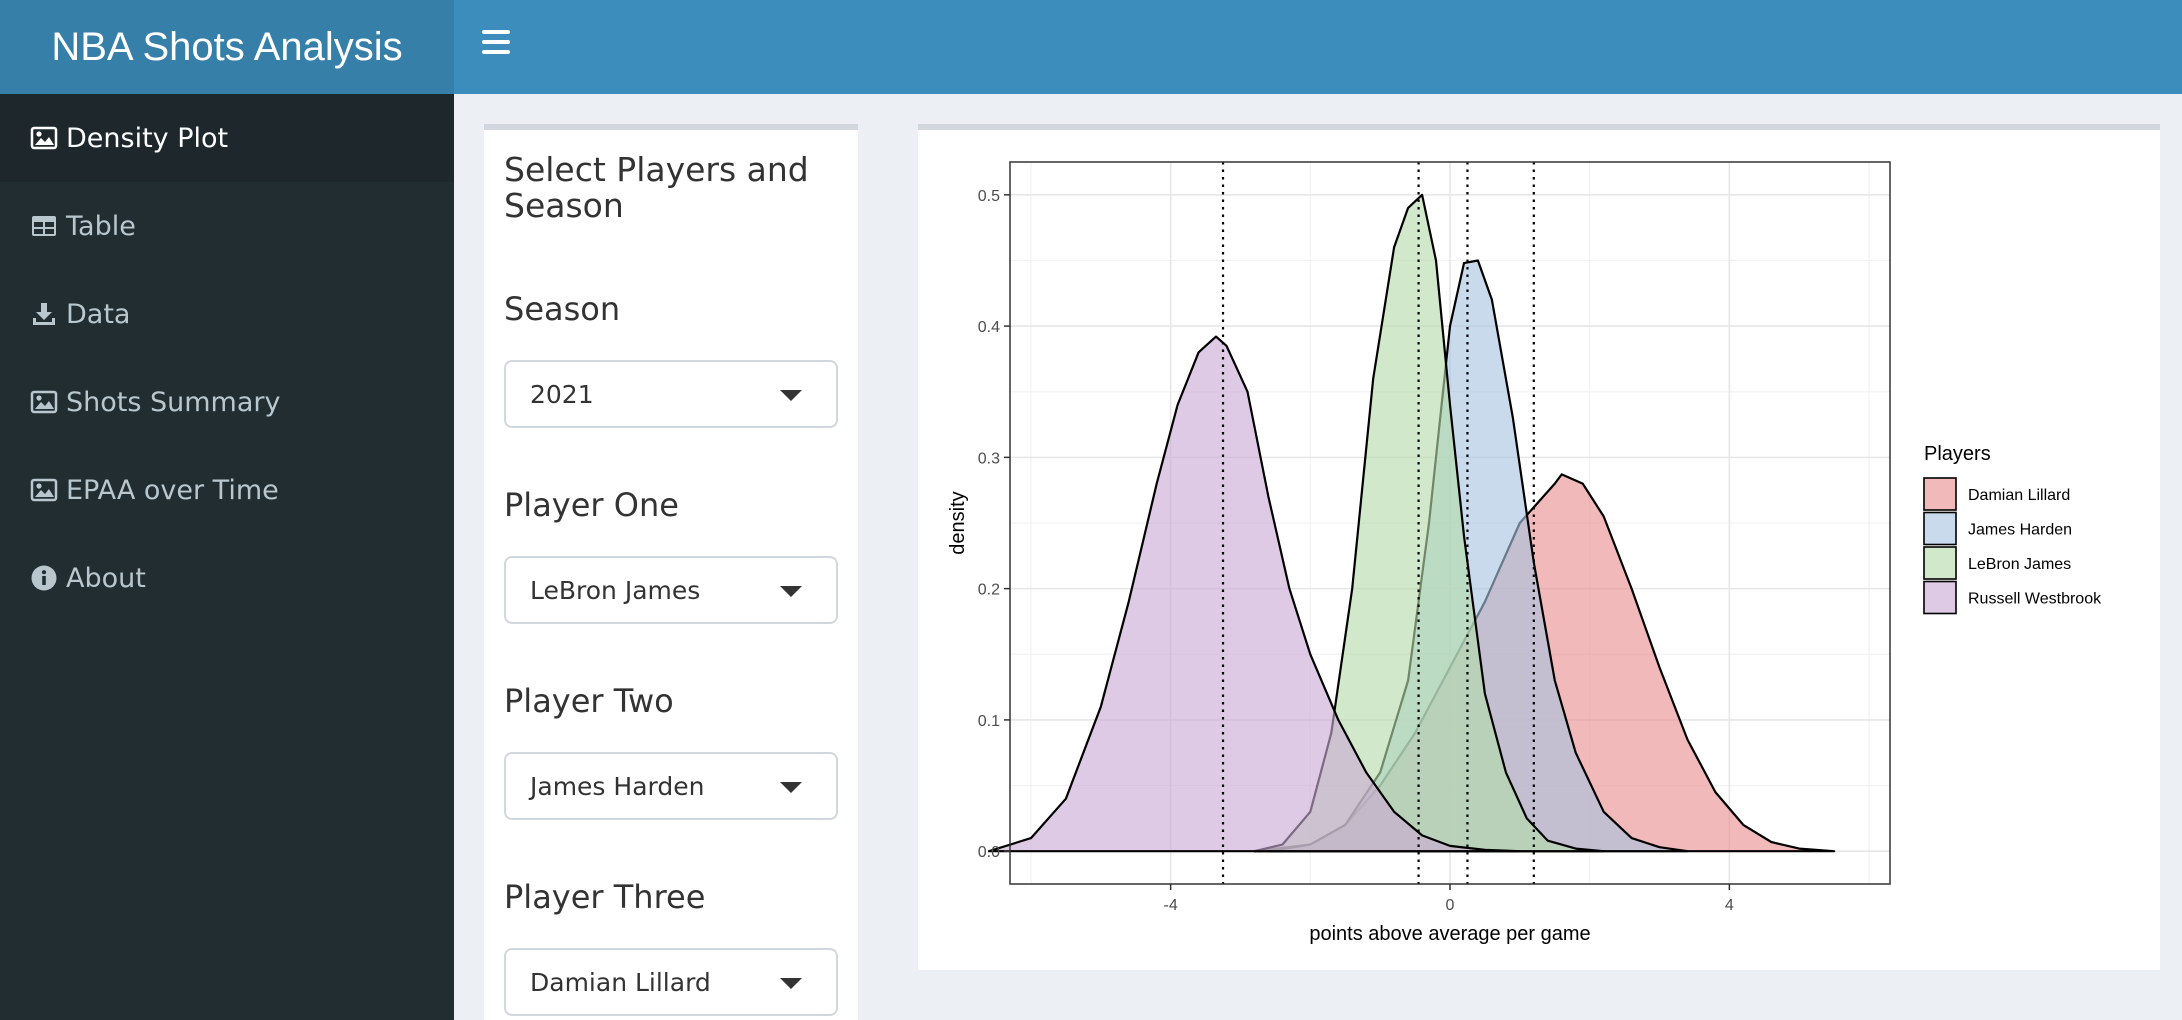 This screenshot has height=1020, width=2182. Describe the element at coordinates (605, 897) in the screenshot. I see `player-three-label: Player Three` at that location.